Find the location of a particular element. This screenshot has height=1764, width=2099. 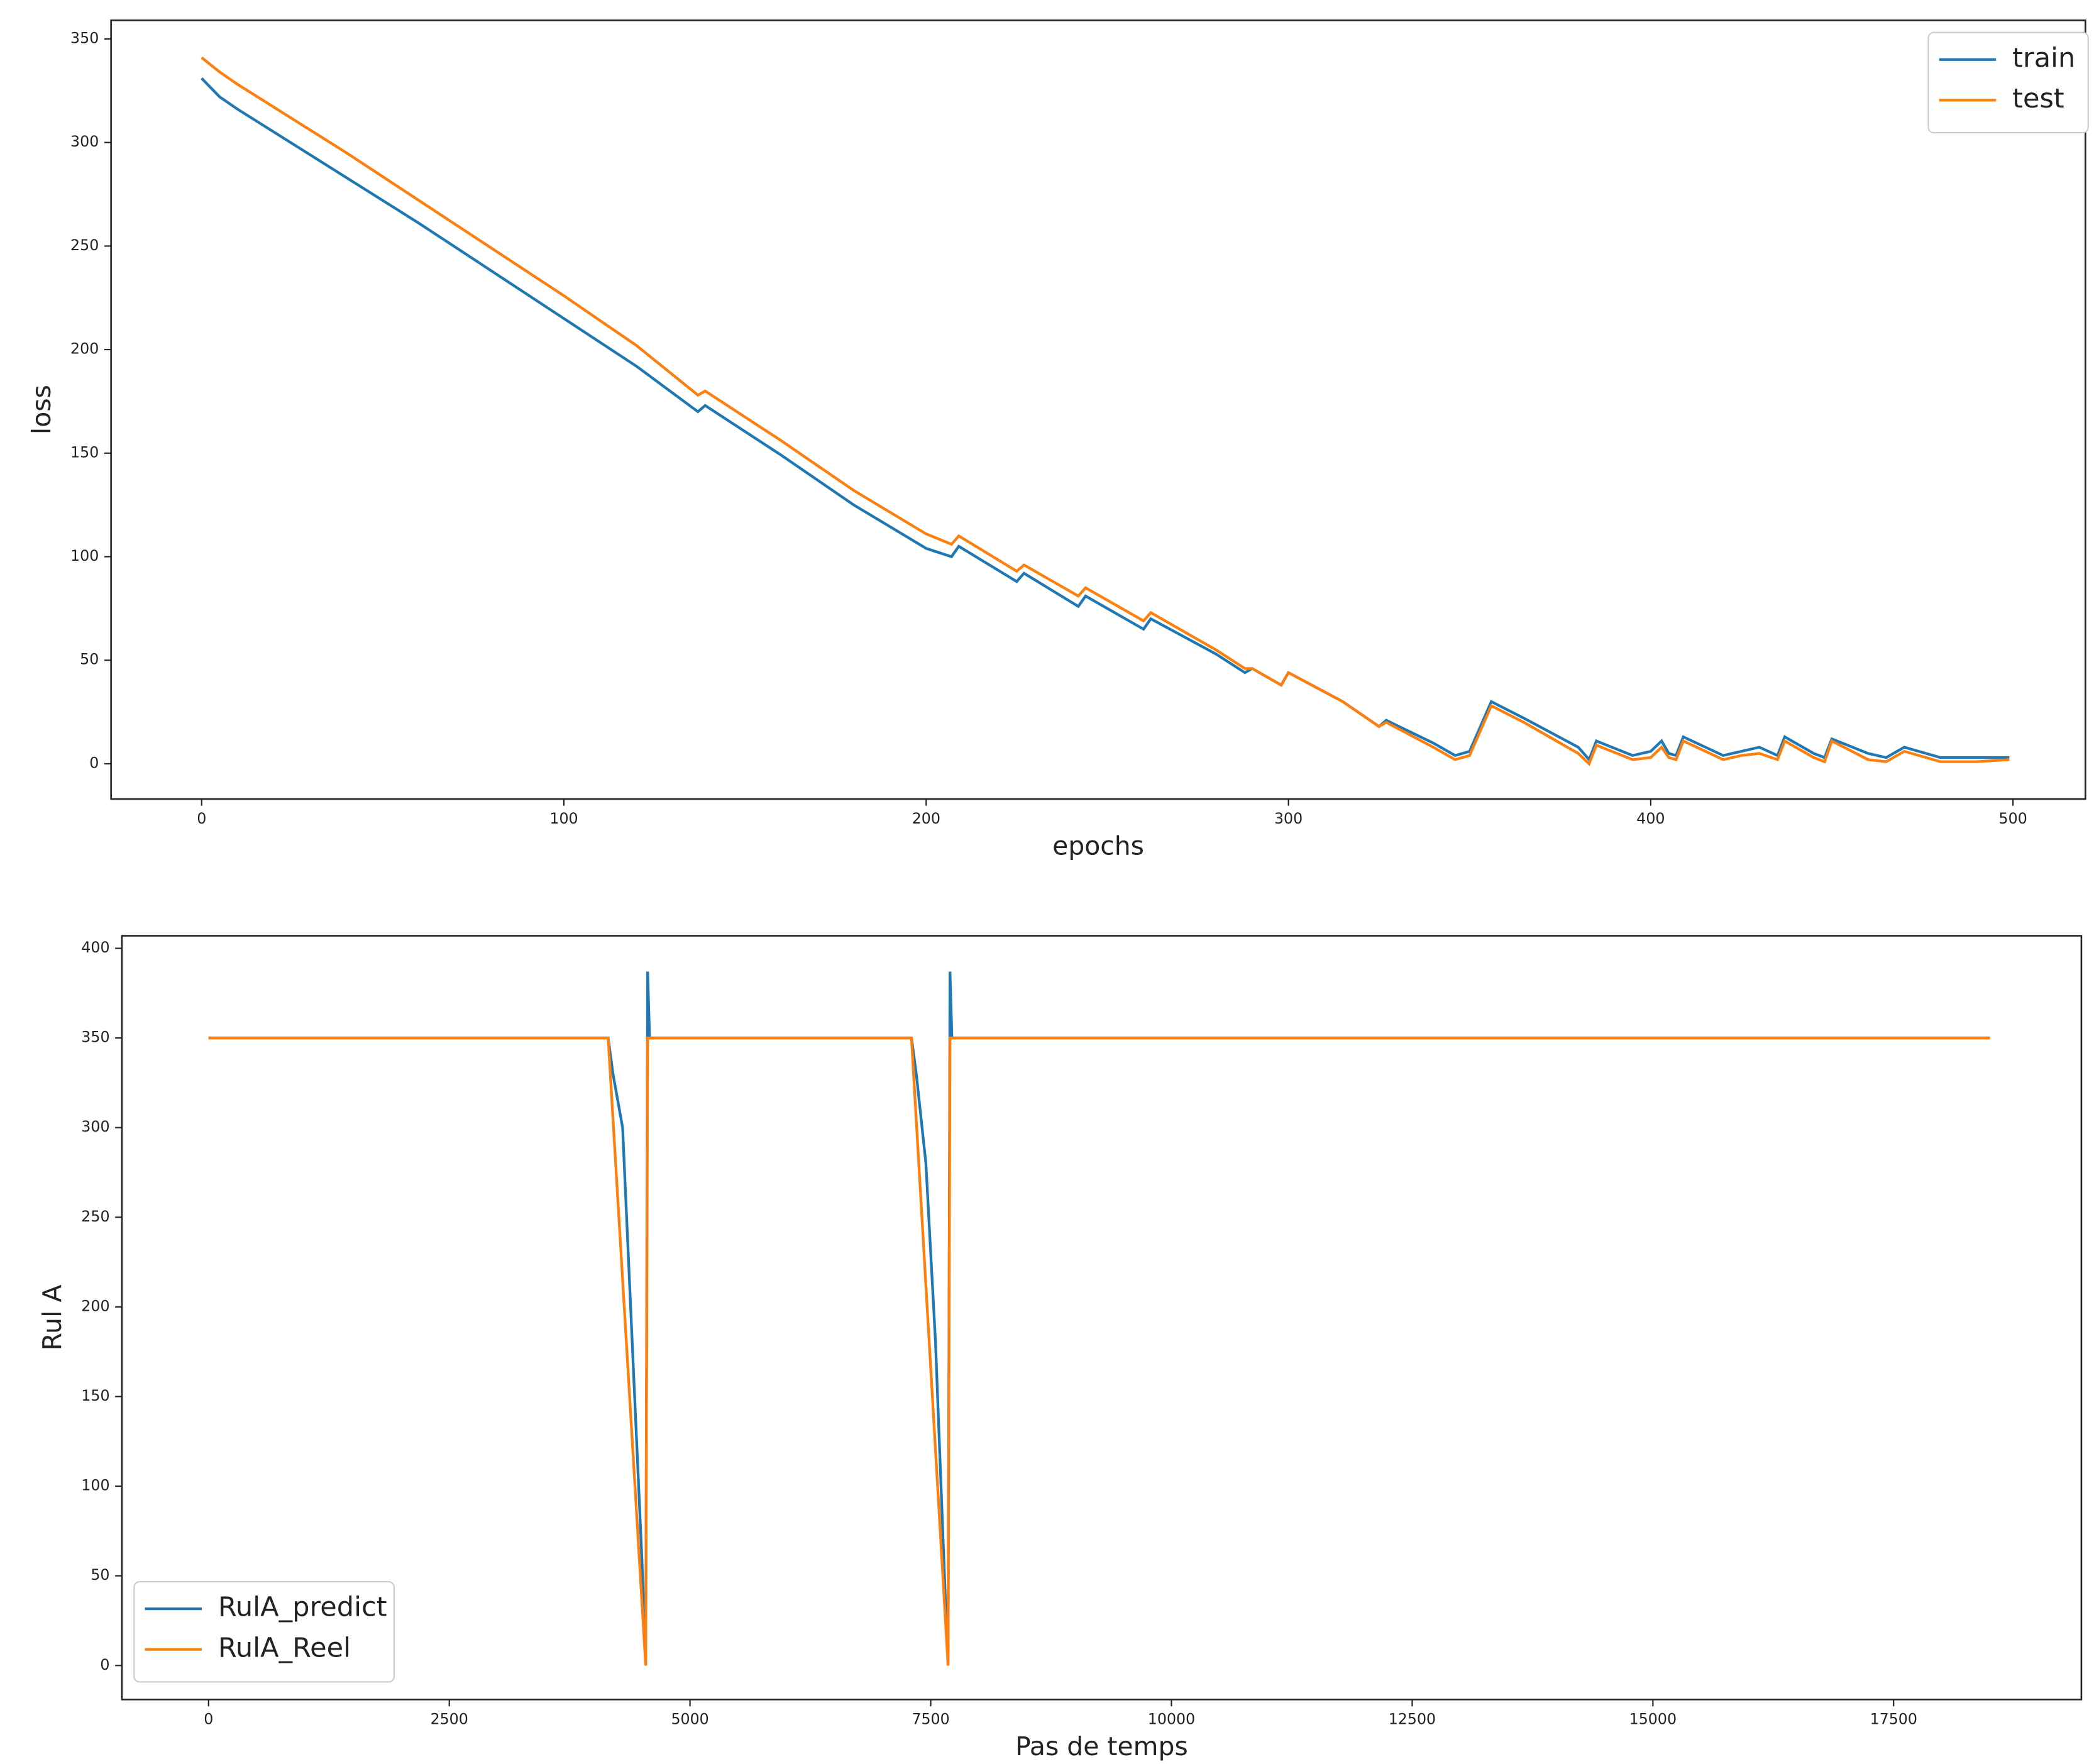

legend: train test is located at coordinates (2008, 82).